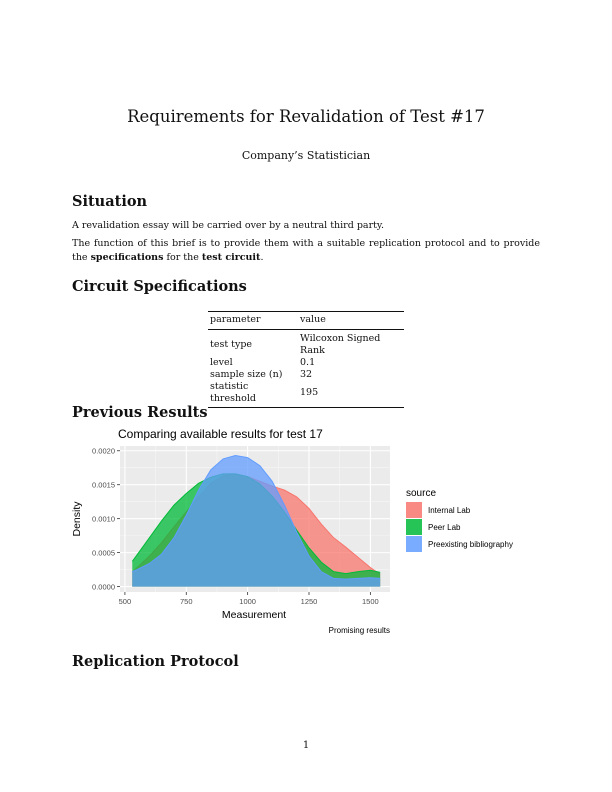 The height and width of the screenshot is (792, 612). What do you see at coordinates (247, 601) in the screenshot?
I see `x-tick-label: 1000` at bounding box center [247, 601].